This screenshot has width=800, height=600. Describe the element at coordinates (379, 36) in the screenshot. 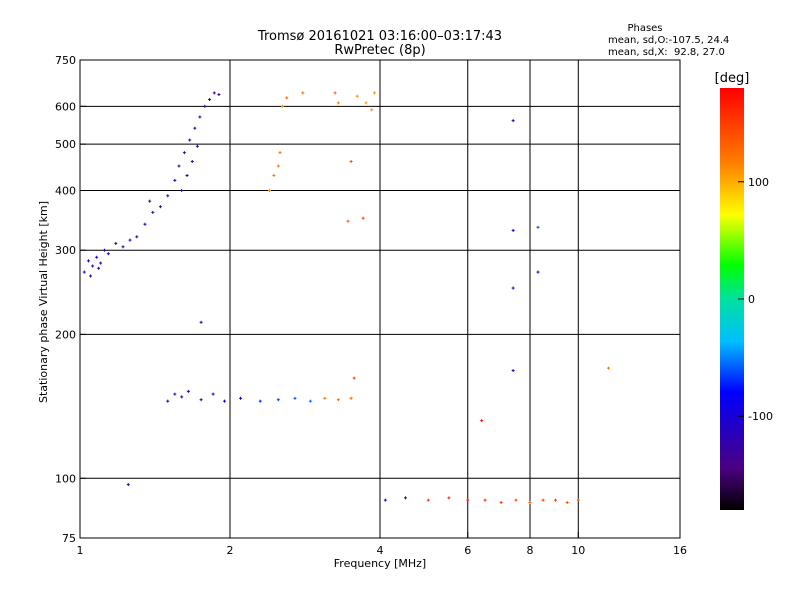

I see `chart-title: Tromsø 20161021 03:16:00–03:17:43` at that location.